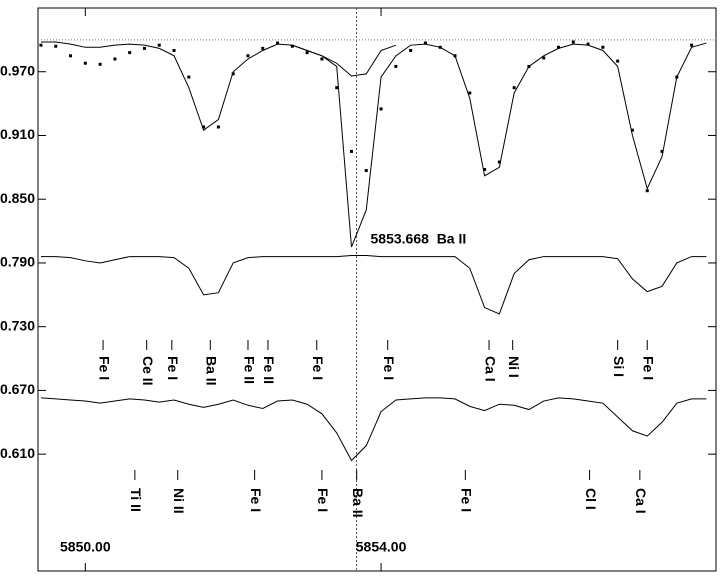 This screenshot has height=580, width=724. What do you see at coordinates (179, 501) in the screenshot?
I see `line-id-label: Ni II` at bounding box center [179, 501].